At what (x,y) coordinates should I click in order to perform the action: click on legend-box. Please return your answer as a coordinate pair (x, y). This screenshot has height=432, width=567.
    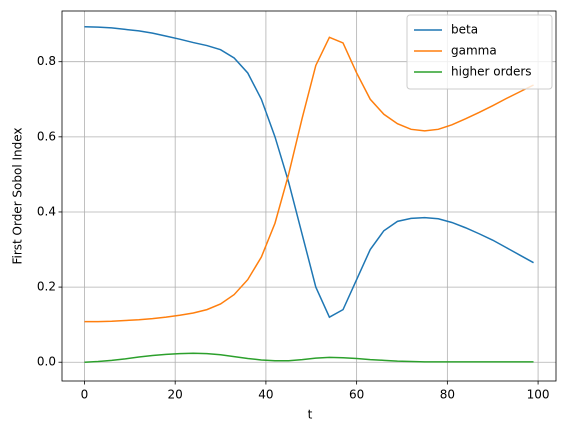
    Looking at the image, I should click on (479, 52).